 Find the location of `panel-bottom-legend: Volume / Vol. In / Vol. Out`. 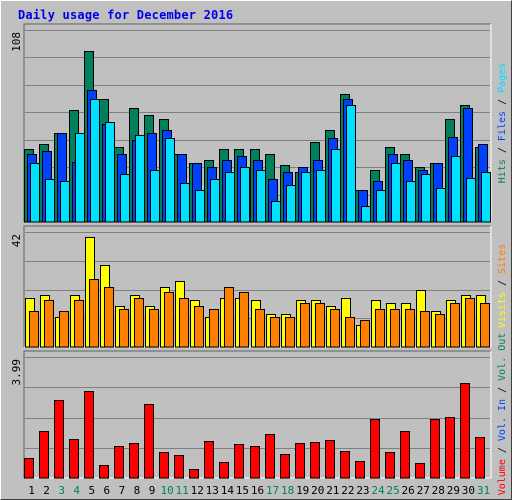

panel-bottom-legend: Volume / Vol. In / Vol. Out is located at coordinates (502, 414).